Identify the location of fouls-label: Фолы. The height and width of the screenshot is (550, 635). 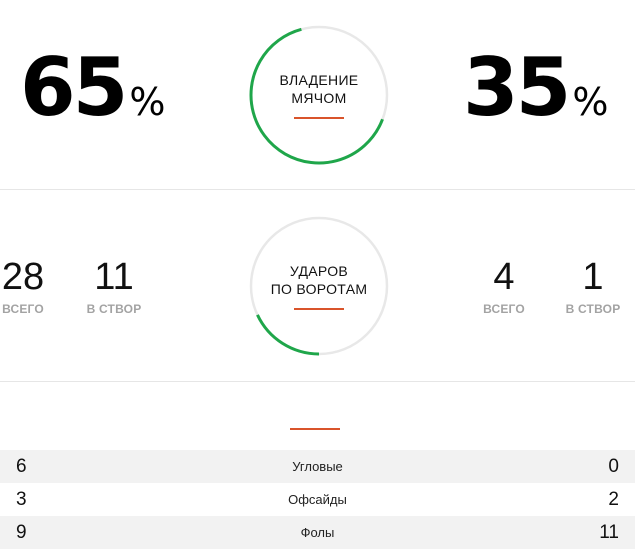
(317, 532).